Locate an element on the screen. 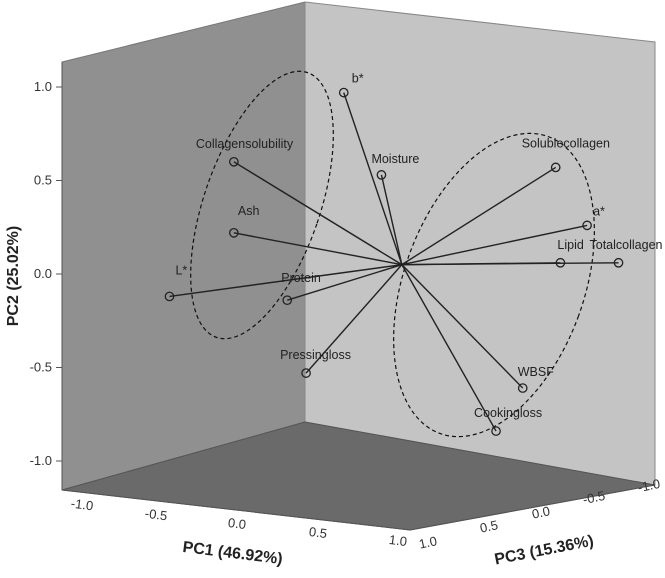 This screenshot has height=578, width=665. pc2-tick-label: 0.5 is located at coordinates (43, 180).